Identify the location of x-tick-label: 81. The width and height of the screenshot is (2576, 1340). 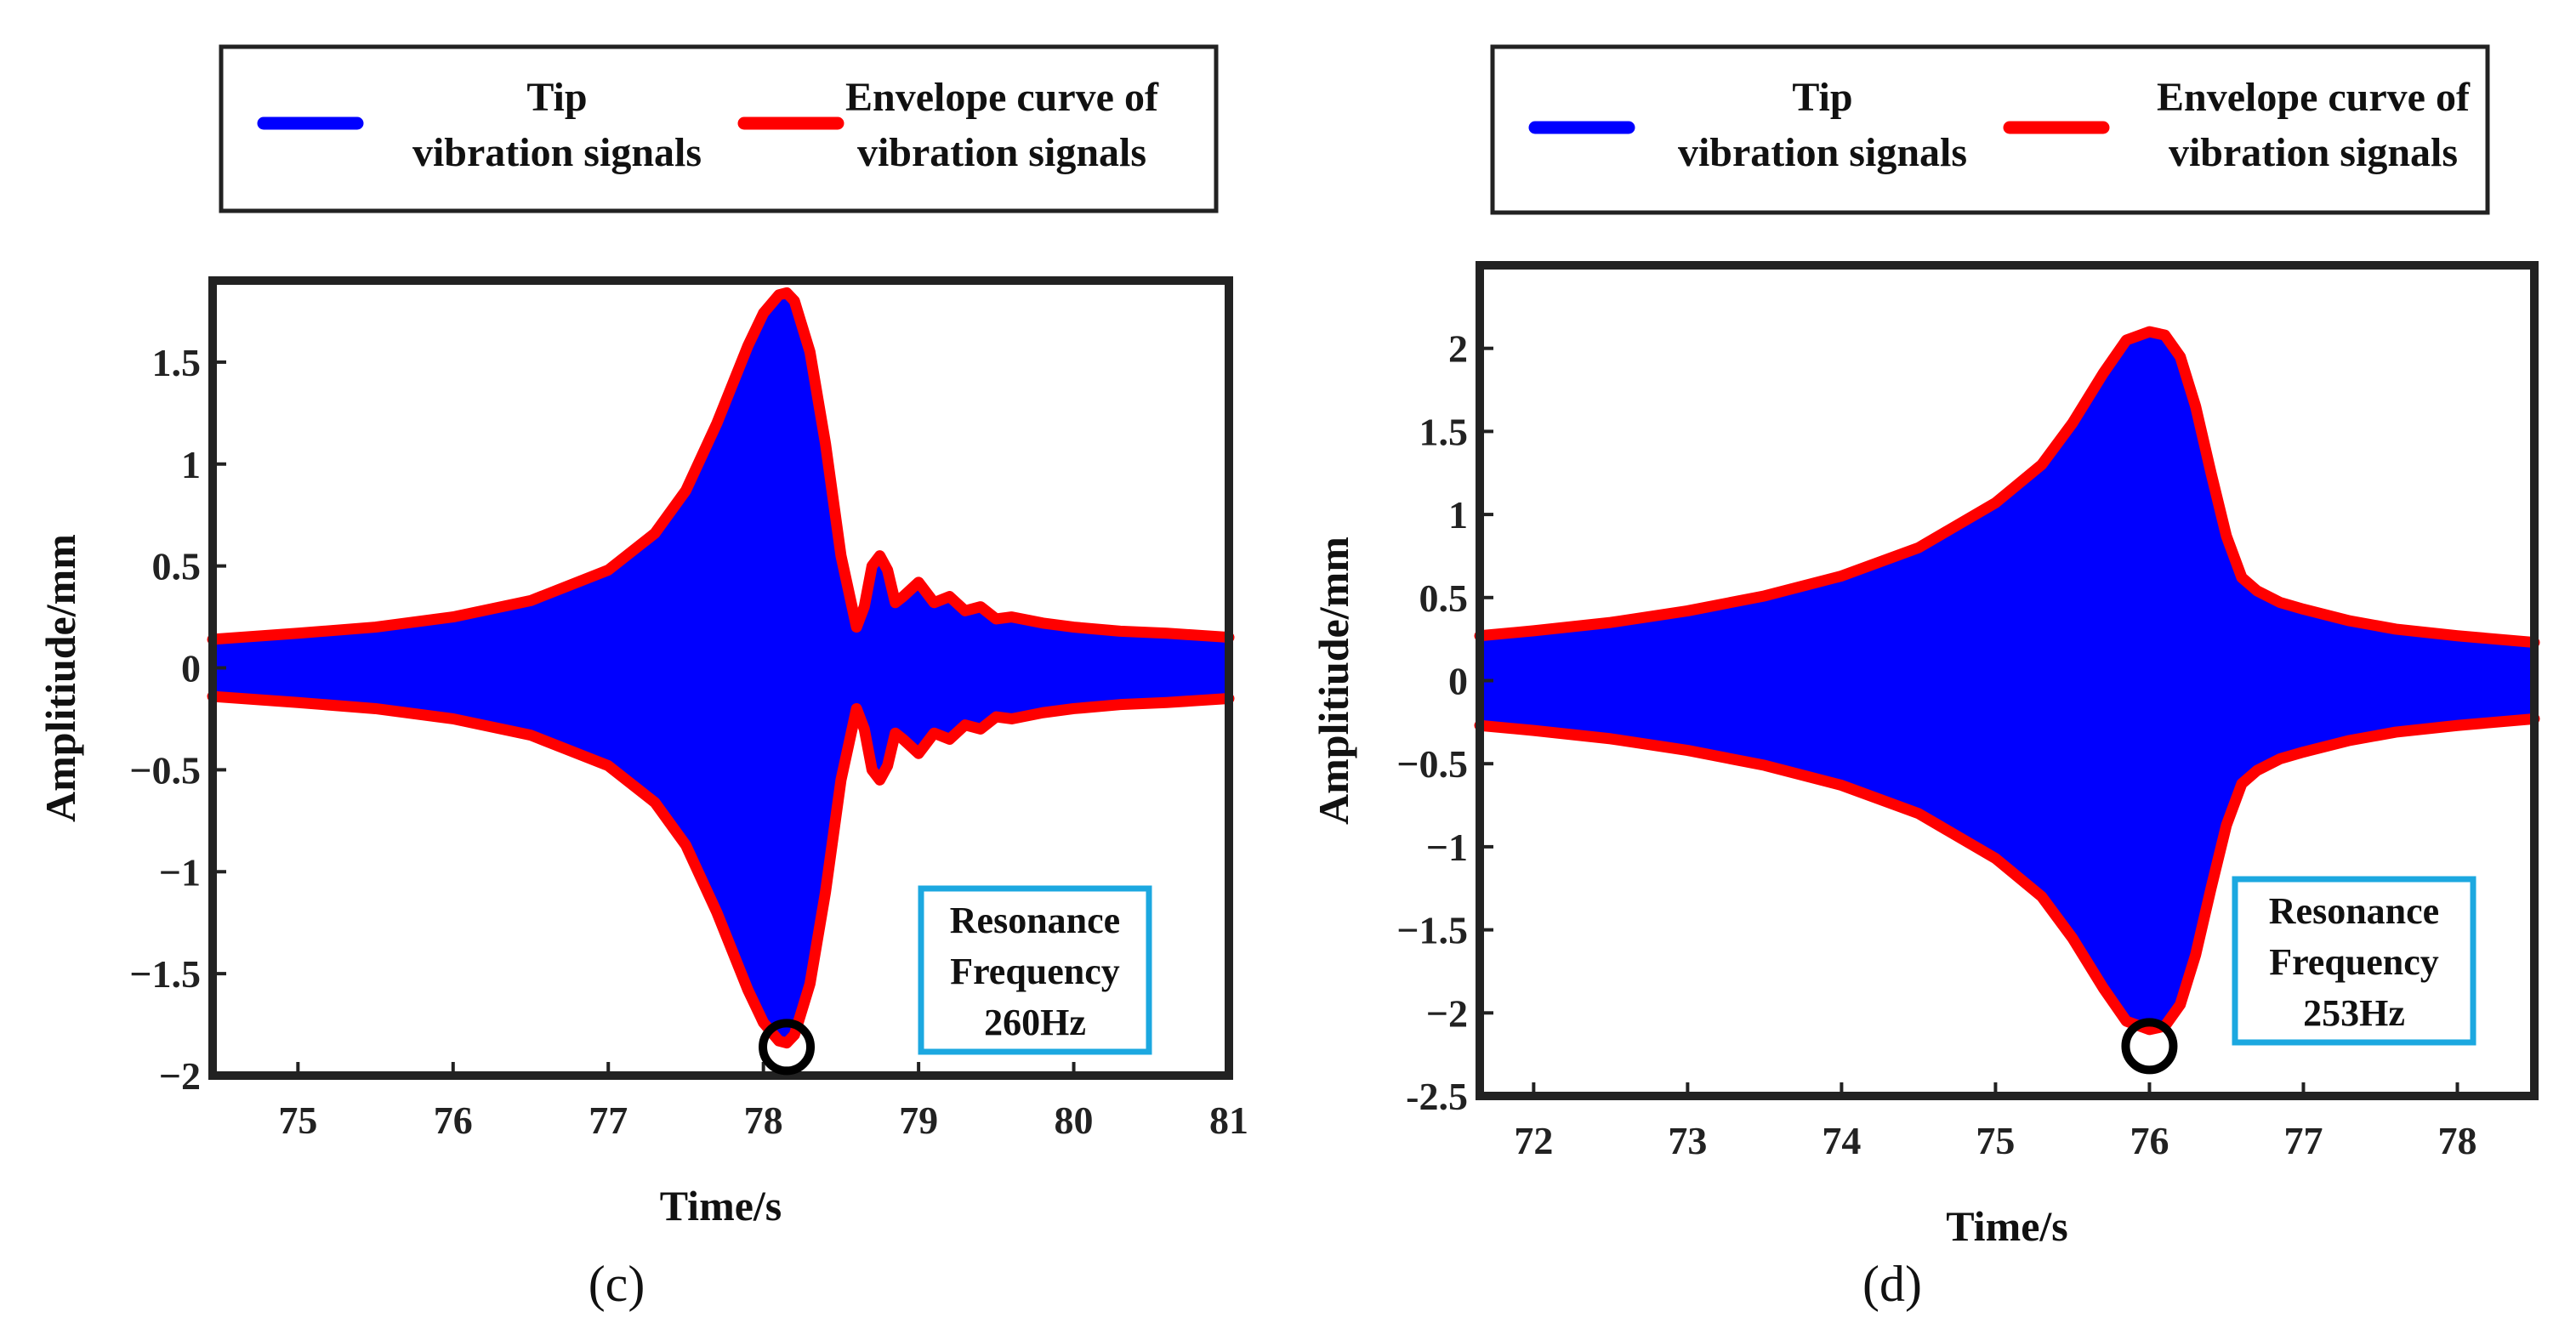
(1228, 1120).